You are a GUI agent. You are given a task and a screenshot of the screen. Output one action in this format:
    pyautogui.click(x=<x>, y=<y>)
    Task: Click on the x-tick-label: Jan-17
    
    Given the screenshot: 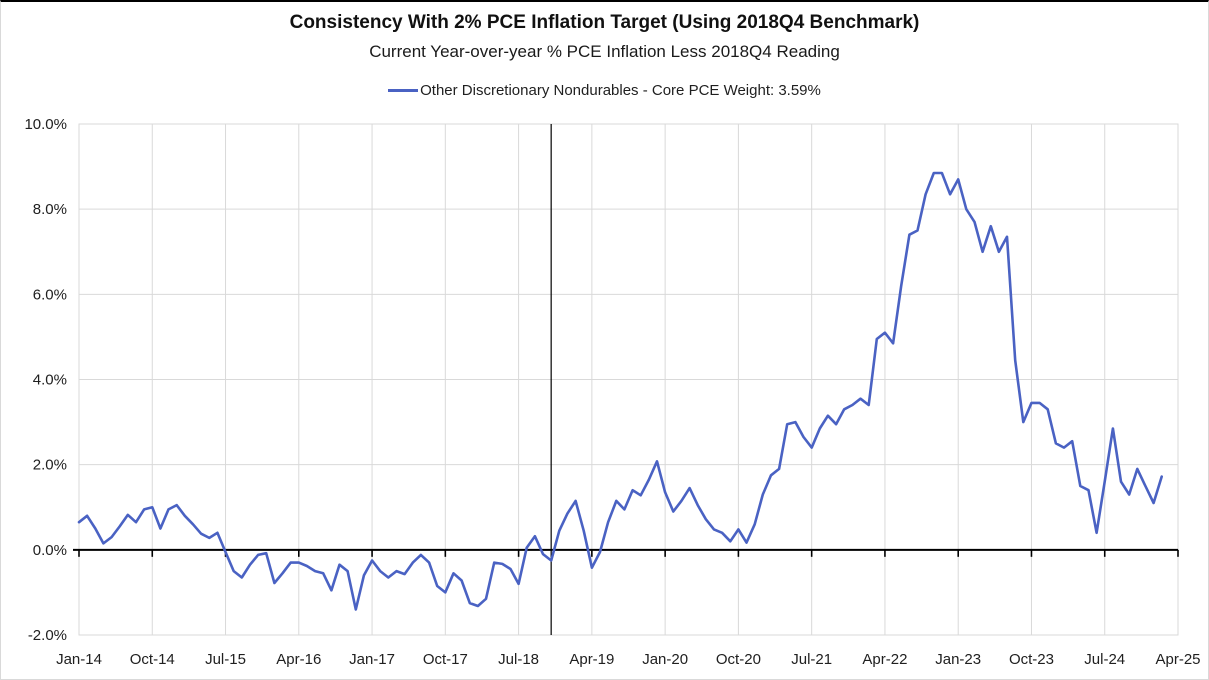 What is the action you would take?
    pyautogui.click(x=372, y=659)
    